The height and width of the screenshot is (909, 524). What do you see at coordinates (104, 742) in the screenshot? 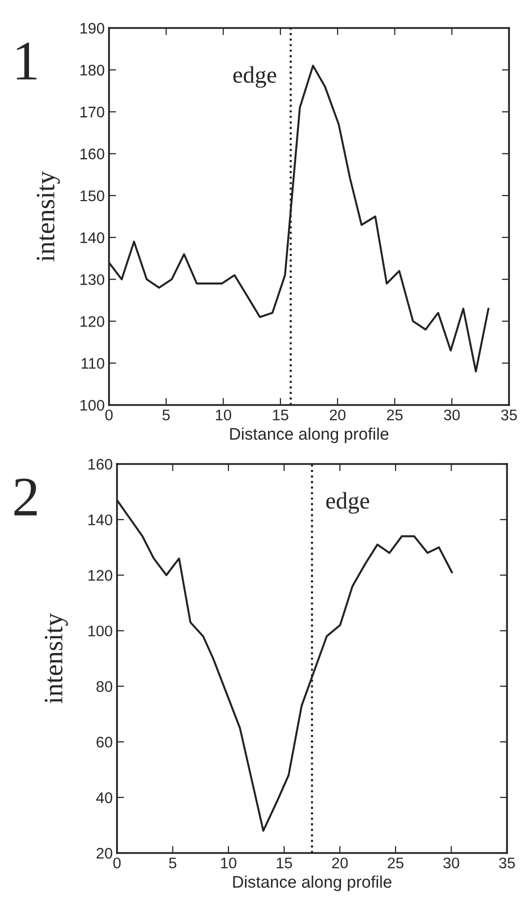
I see `y-tick-label: 60` at bounding box center [104, 742].